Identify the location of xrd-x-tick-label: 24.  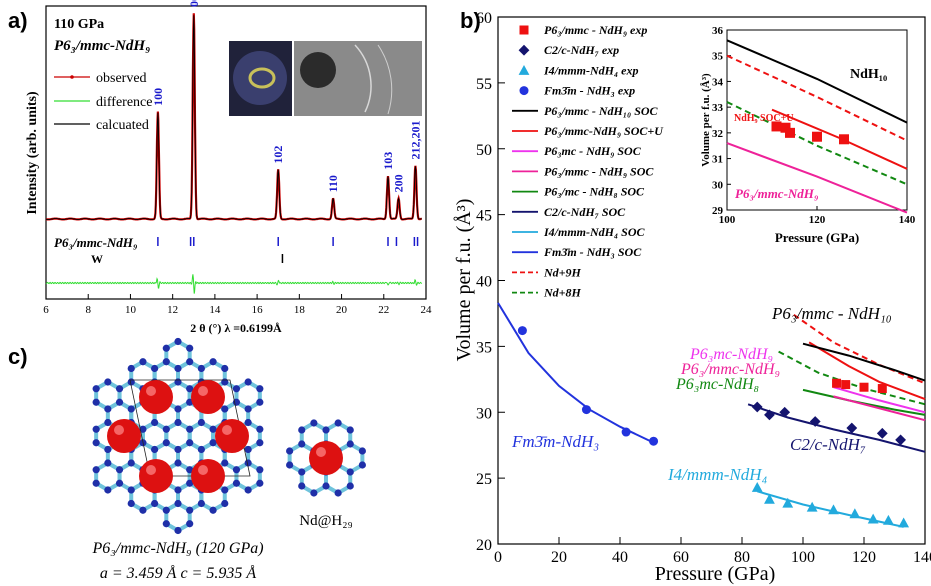
(427, 310).